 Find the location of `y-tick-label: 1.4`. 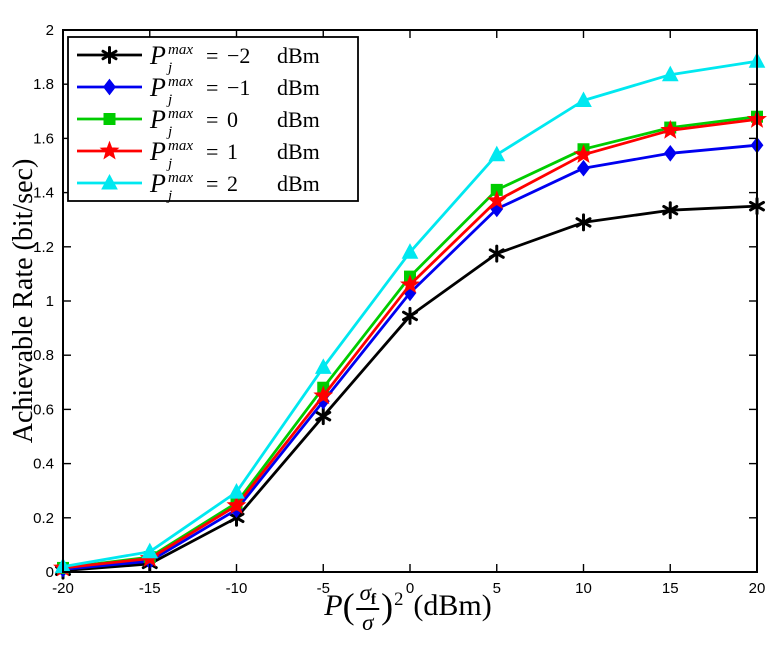

y-tick-label: 1.4 is located at coordinates (43, 193).